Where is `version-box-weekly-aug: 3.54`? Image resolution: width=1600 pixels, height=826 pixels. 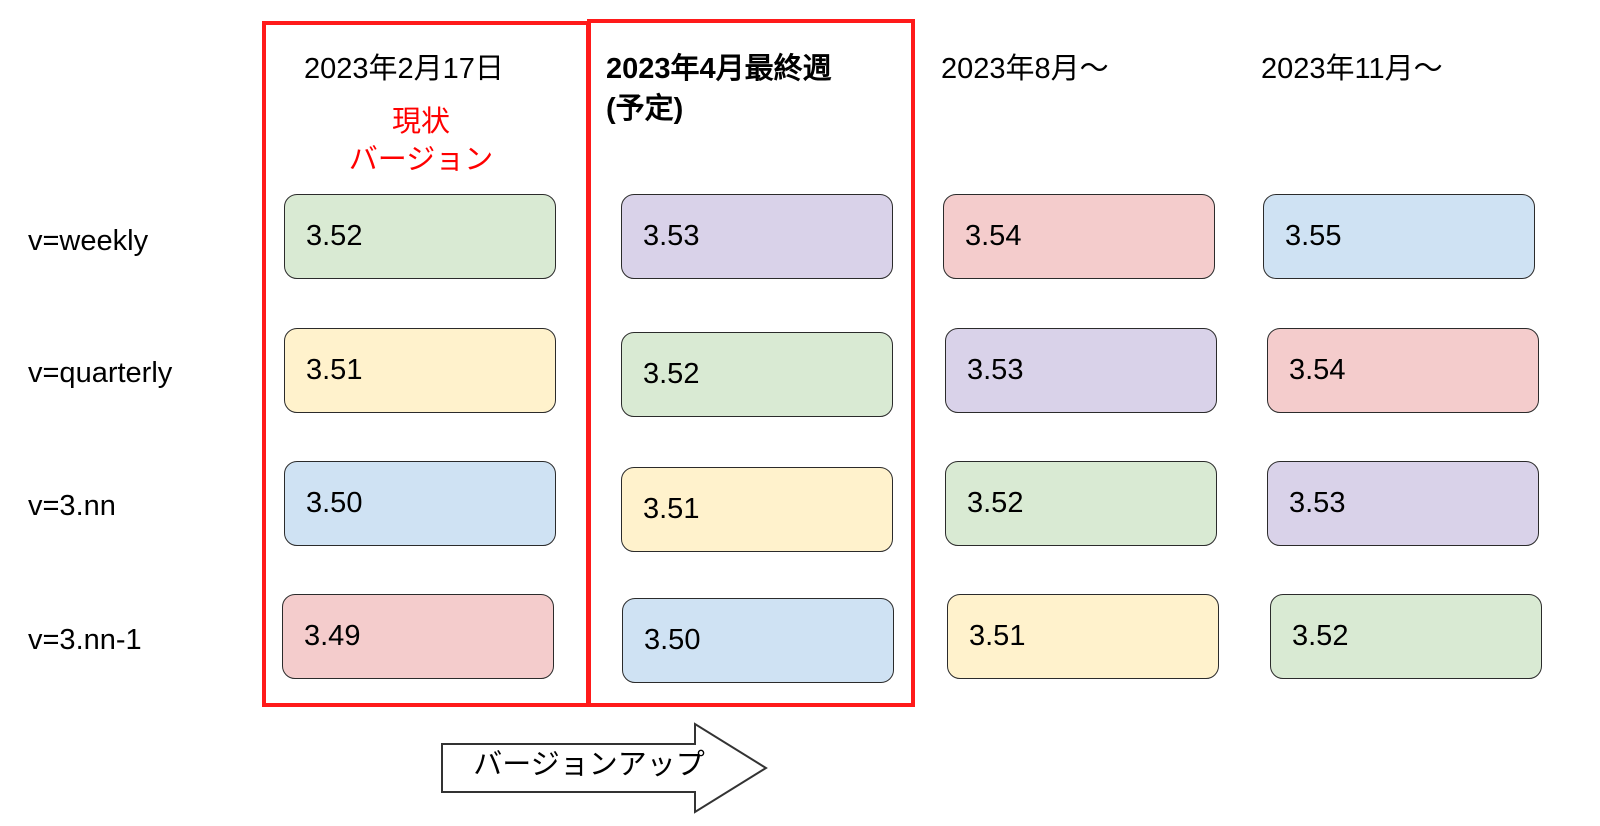
version-box-weekly-aug: 3.54 is located at coordinates (1079, 236).